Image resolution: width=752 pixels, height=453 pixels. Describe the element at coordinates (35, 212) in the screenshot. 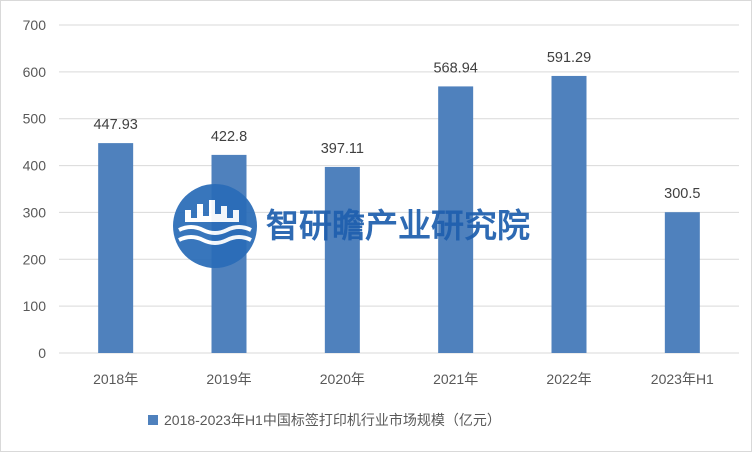

I see `y-tick-label: 300` at that location.